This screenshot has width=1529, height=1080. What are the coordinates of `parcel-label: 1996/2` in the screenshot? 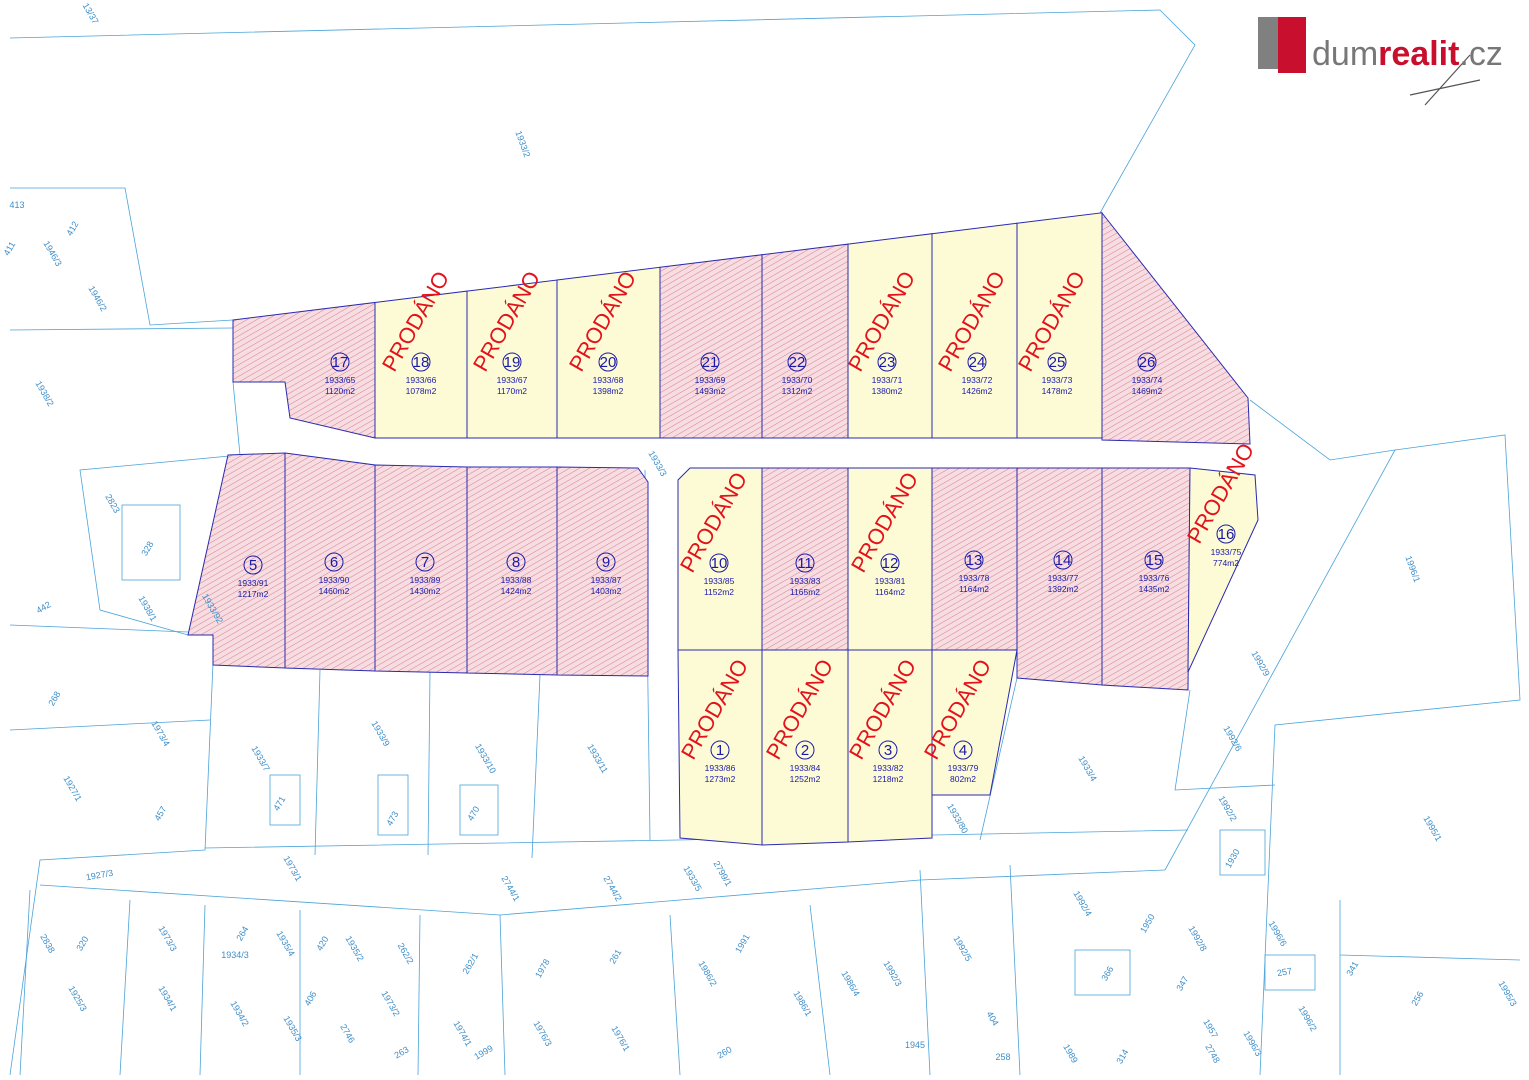 It's located at (1307, 1018).